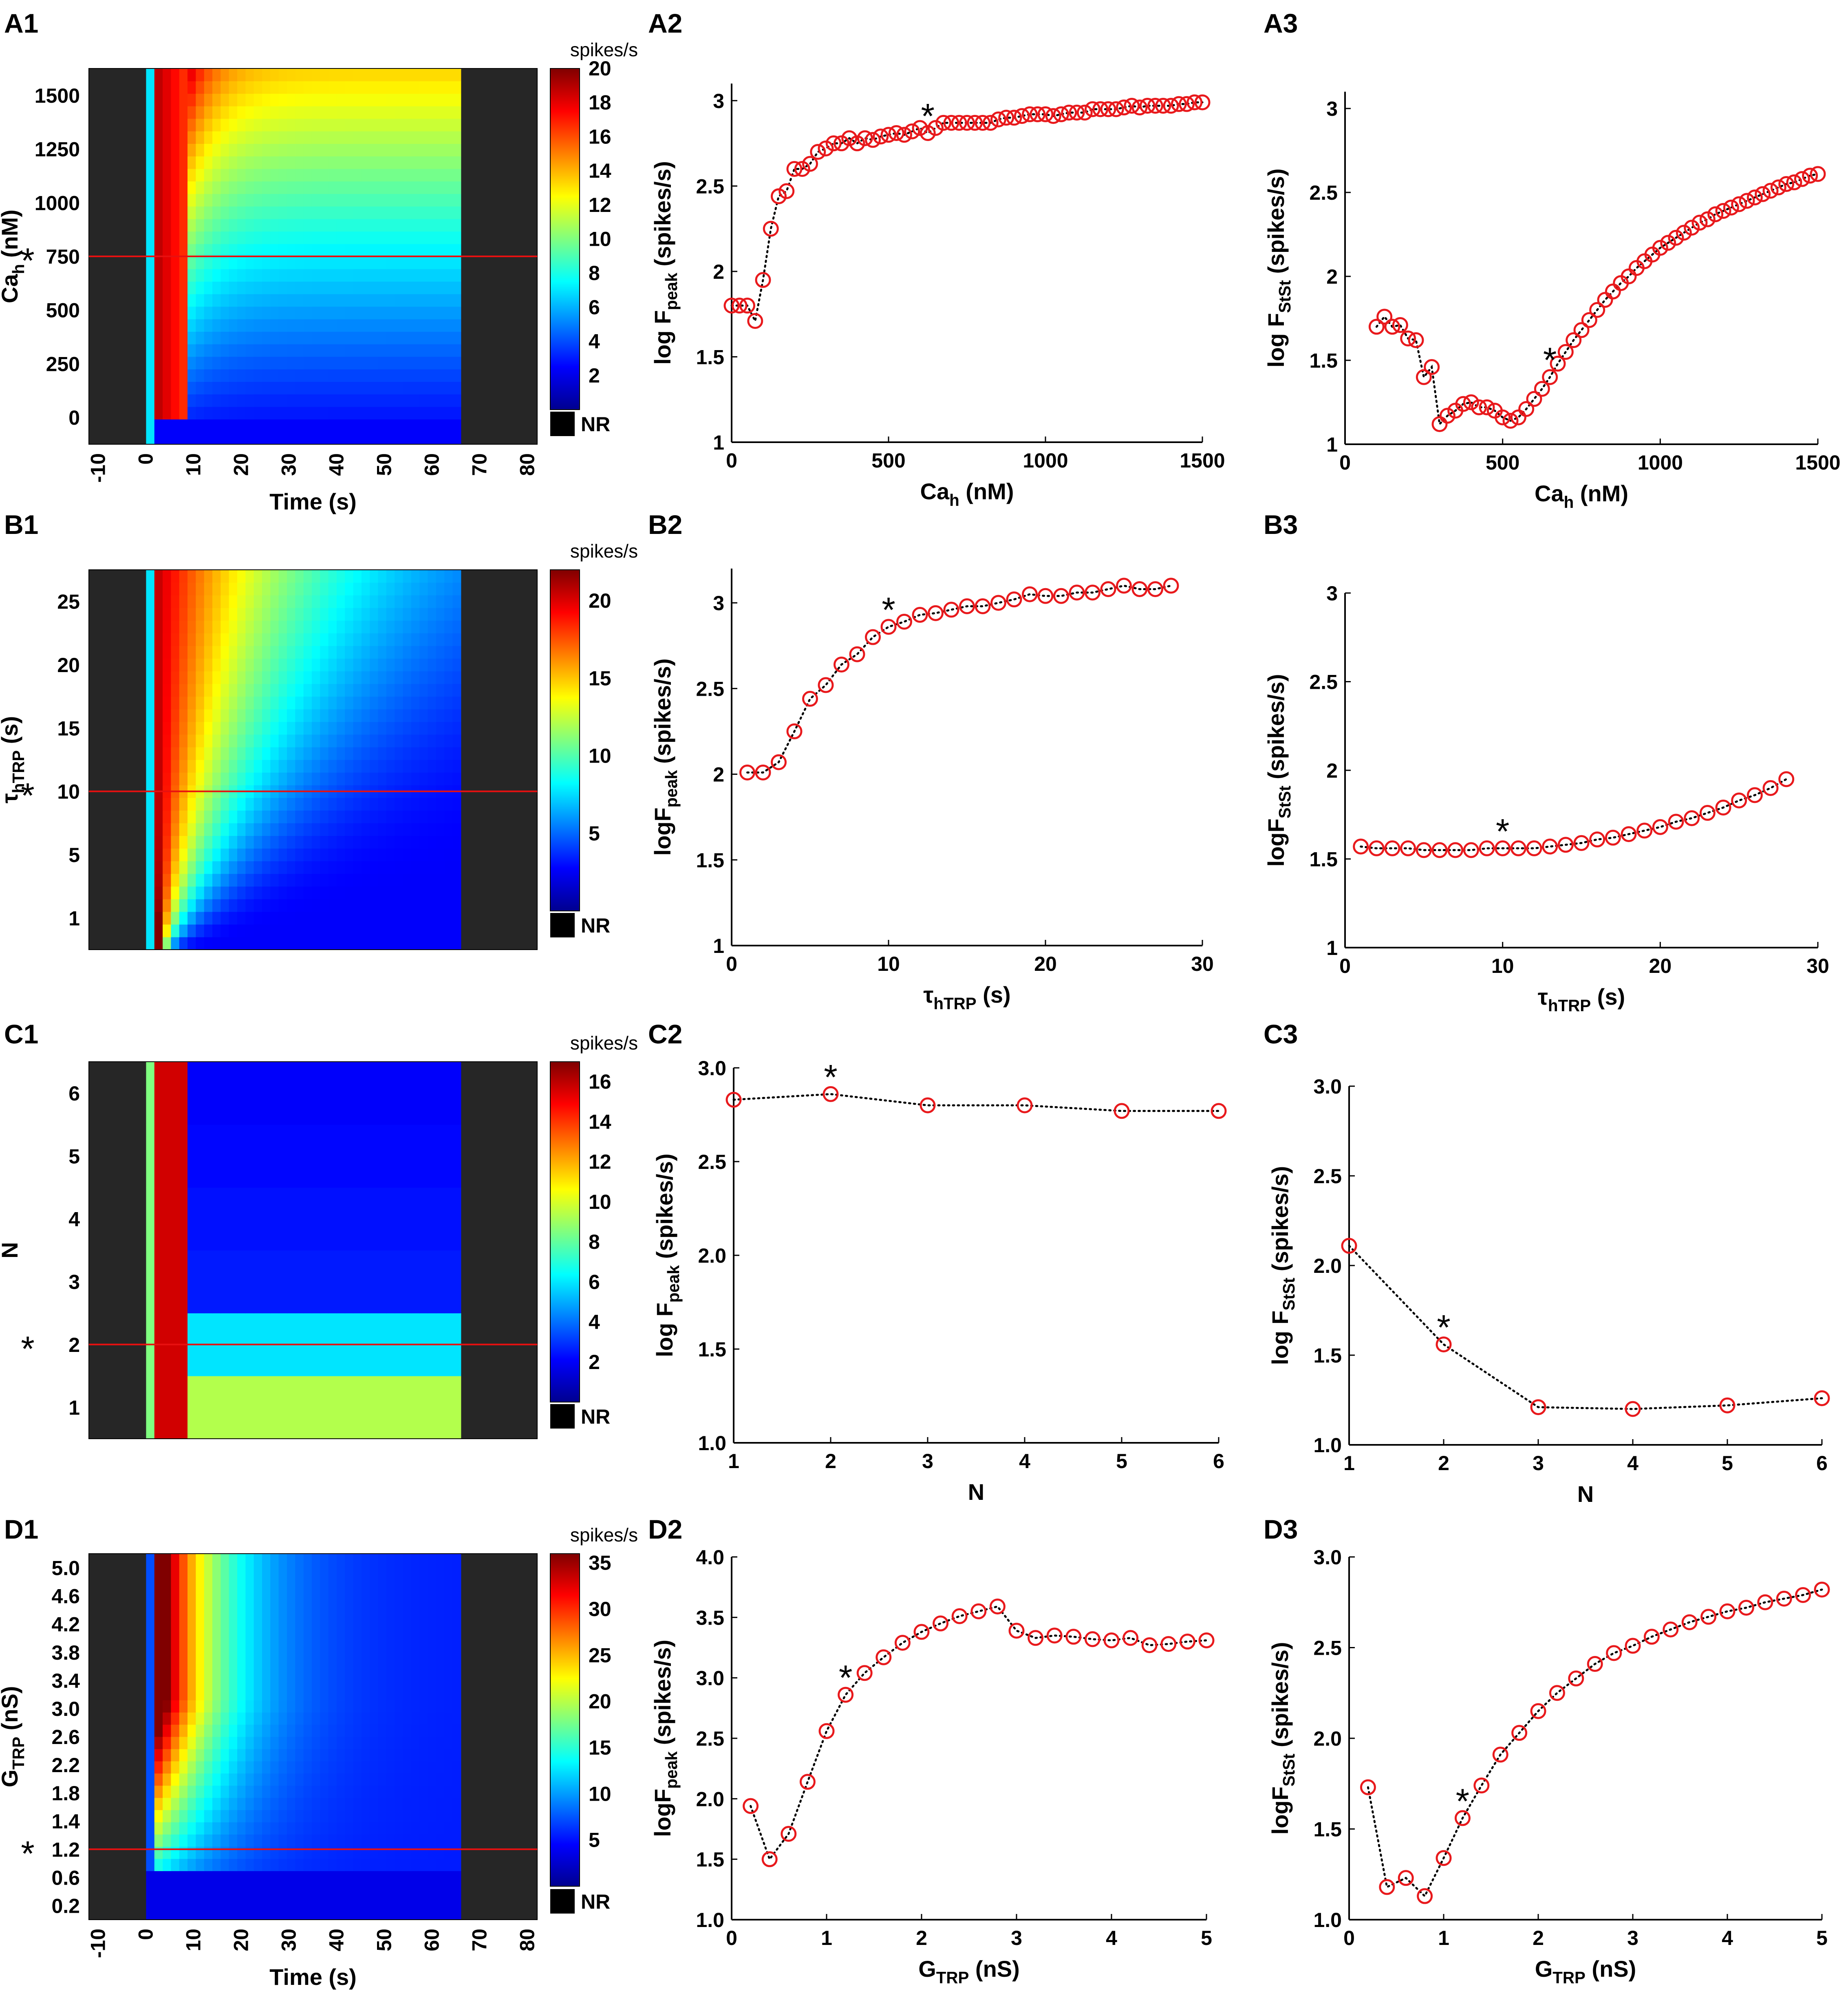 Image resolution: width=1848 pixels, height=2002 pixels. What do you see at coordinates (1502, 462) in the screenshot?
I see `x-tick-label: 500` at bounding box center [1502, 462].